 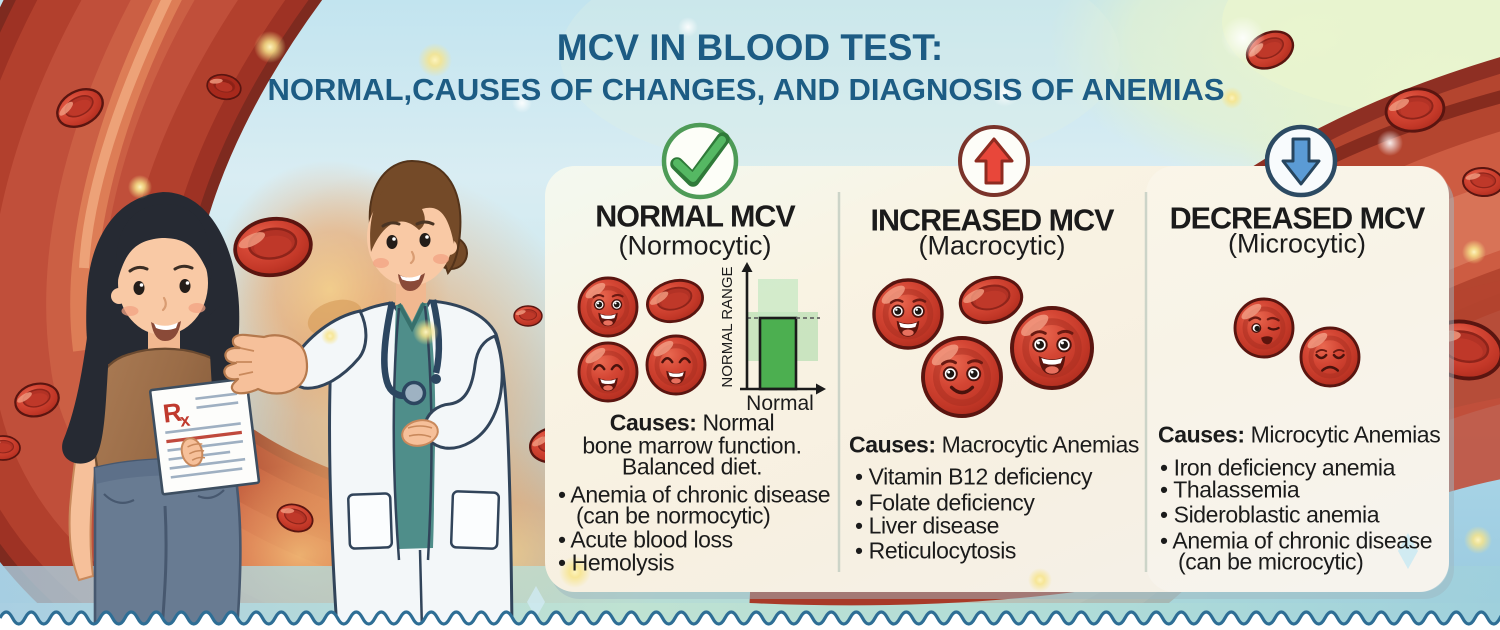 What do you see at coordinates (780, 403) in the screenshot?
I see `svg-text: Normal` at bounding box center [780, 403].